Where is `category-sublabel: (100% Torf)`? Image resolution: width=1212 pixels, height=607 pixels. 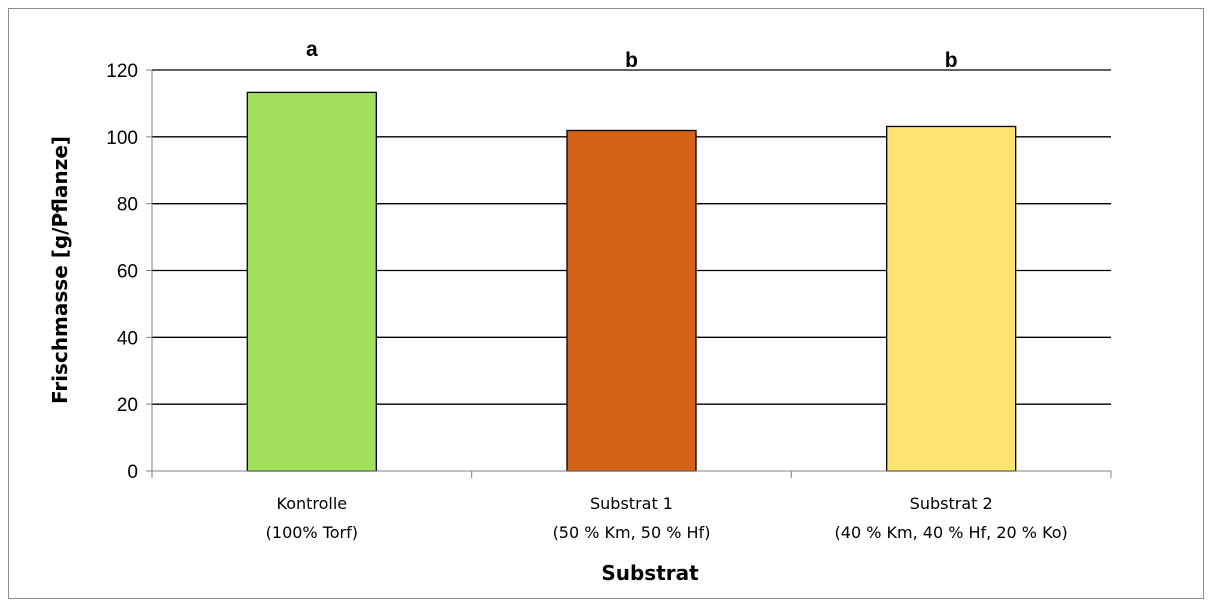 category-sublabel: (100% Torf) is located at coordinates (312, 532).